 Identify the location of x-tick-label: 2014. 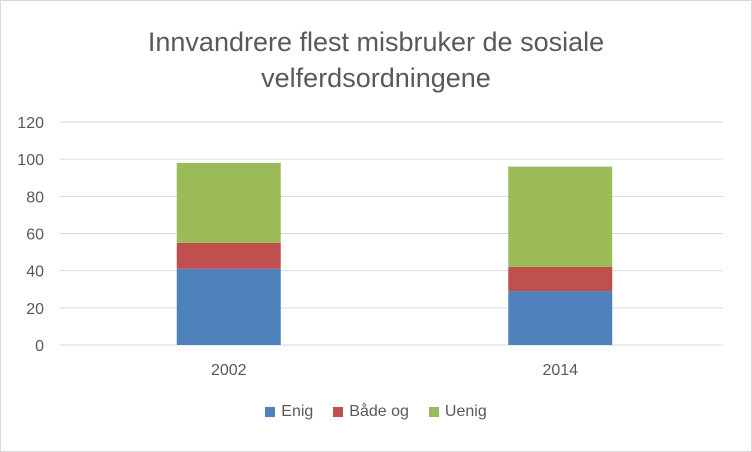
(560, 370).